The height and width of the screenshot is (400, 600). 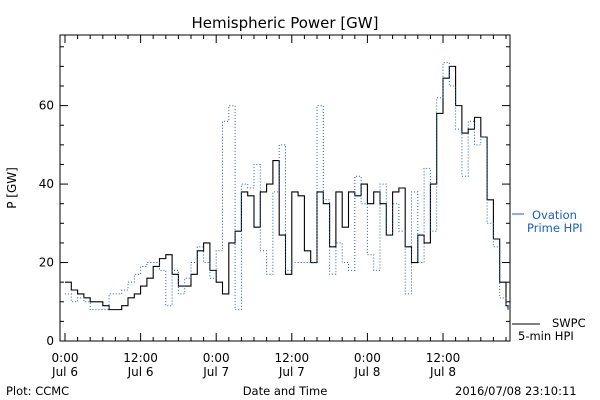 I want to click on x-tick-time-4: 0:00, so click(x=367, y=358).